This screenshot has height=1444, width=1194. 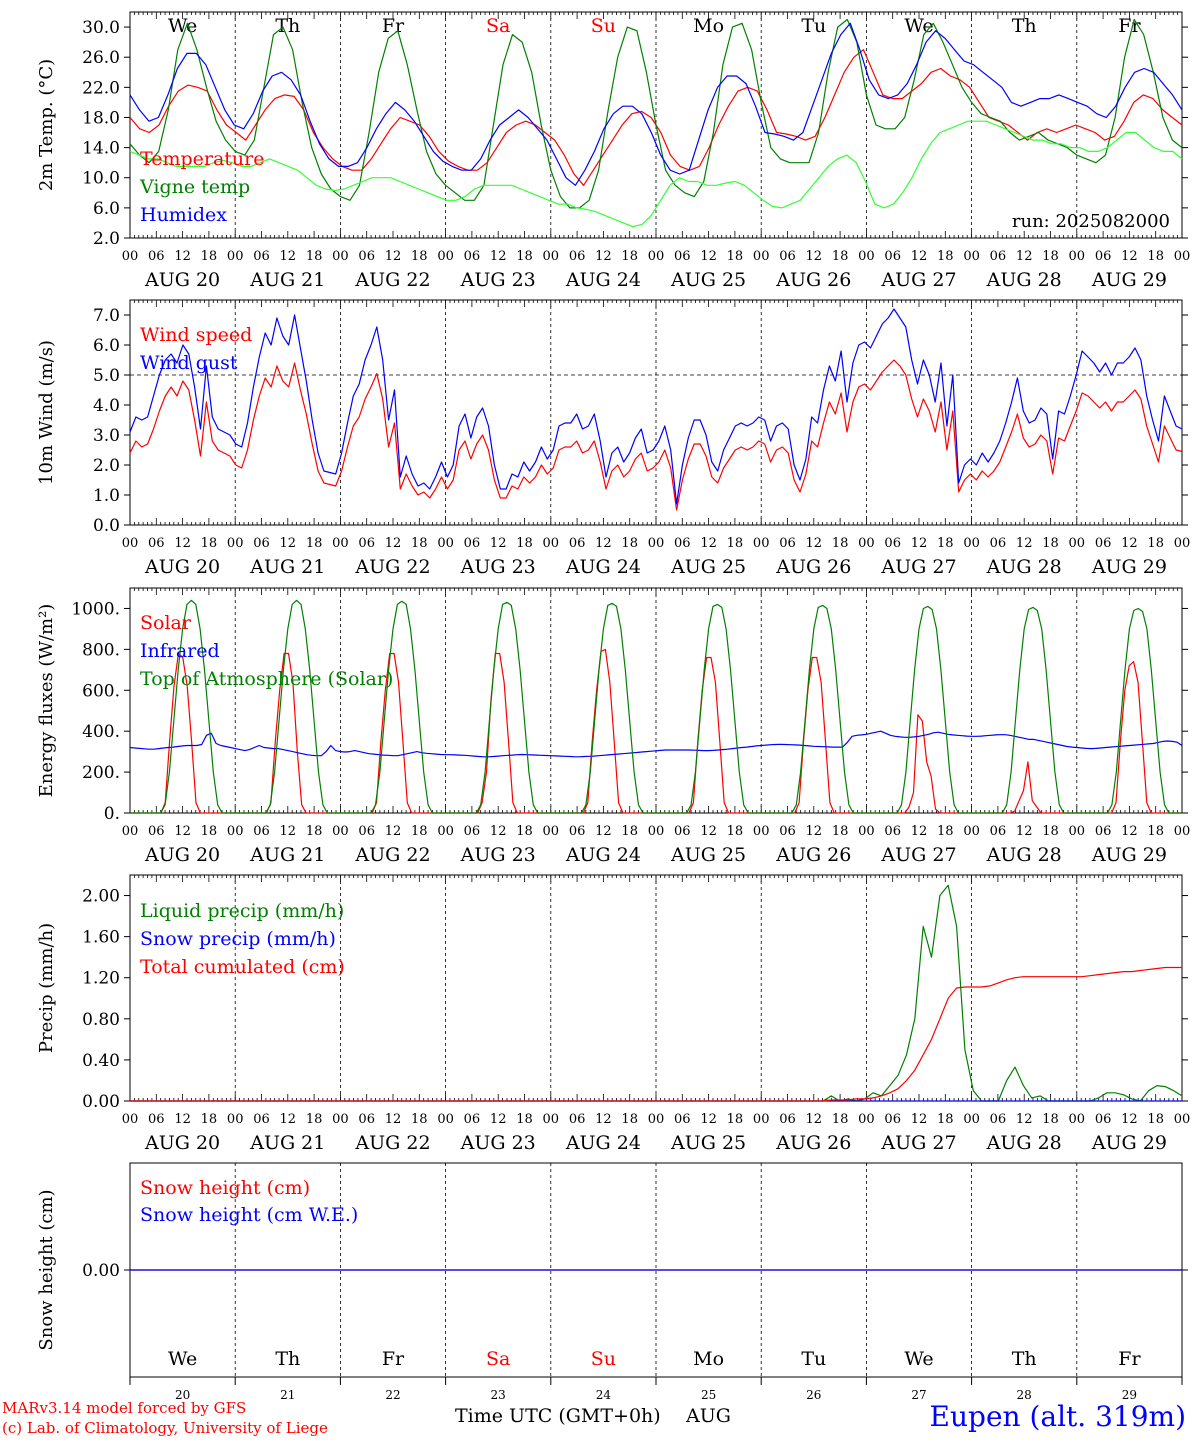 What do you see at coordinates (813, 26) in the screenshot?
I see `weekday-label: Tu` at bounding box center [813, 26].